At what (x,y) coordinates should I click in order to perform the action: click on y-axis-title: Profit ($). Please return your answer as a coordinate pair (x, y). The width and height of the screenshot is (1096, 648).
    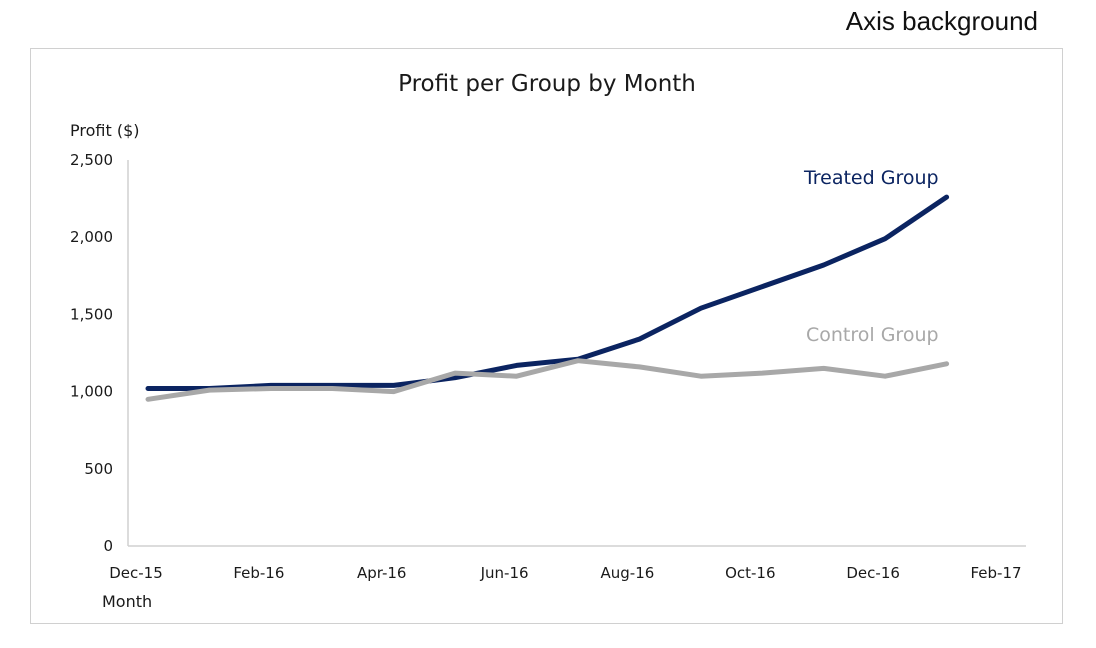
    Looking at the image, I should click on (104, 130).